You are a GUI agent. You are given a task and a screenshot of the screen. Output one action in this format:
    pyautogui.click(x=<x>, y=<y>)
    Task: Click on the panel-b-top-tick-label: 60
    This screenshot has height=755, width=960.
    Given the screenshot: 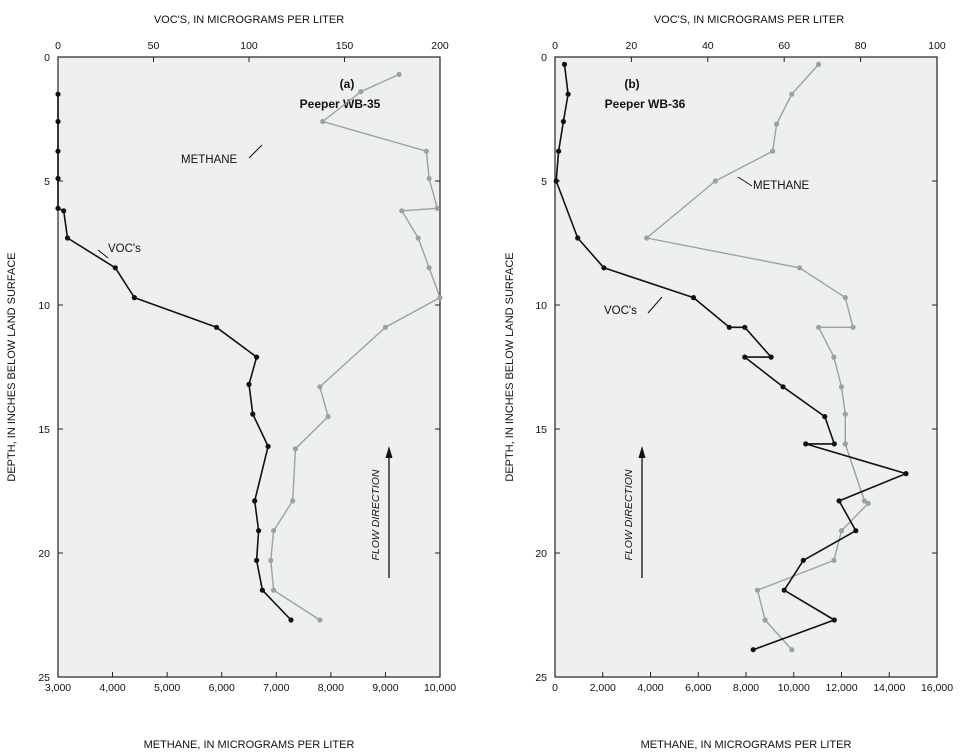 What is the action you would take?
    pyautogui.click(x=784, y=46)
    